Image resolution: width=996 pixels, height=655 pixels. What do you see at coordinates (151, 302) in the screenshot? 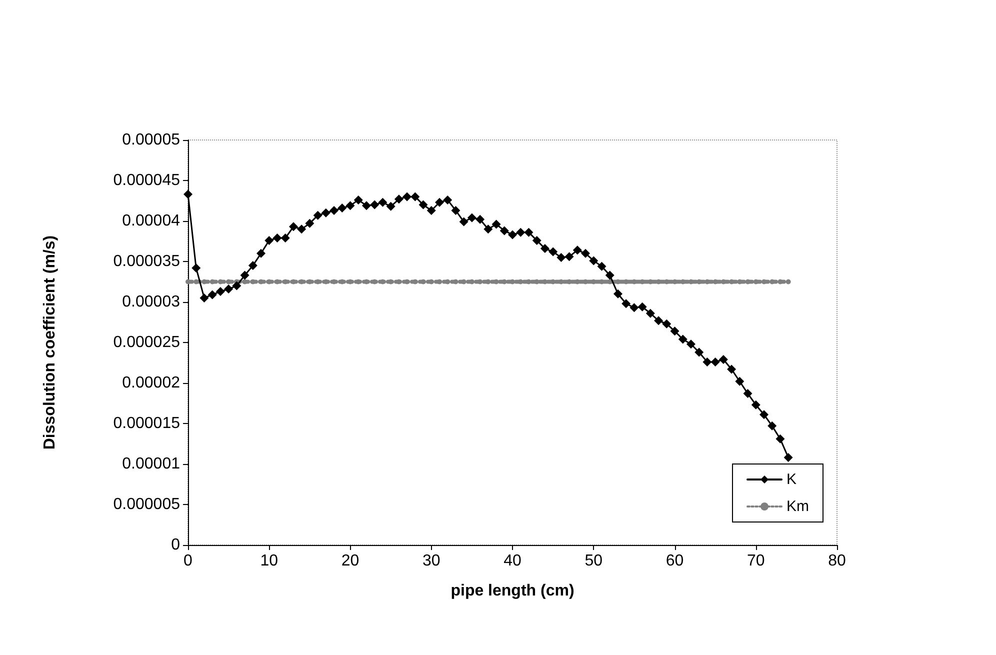
I see `y-tick-label: 0.00003` at bounding box center [151, 302].